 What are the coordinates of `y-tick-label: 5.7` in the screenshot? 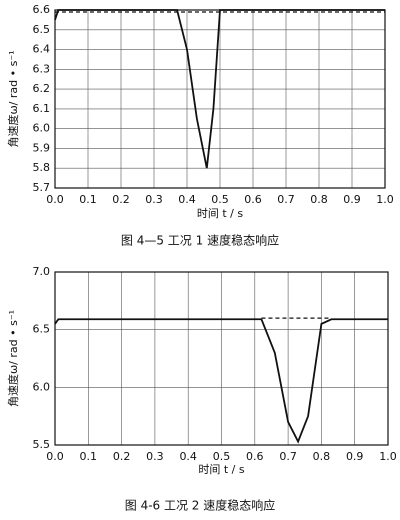 It's located at (42, 187).